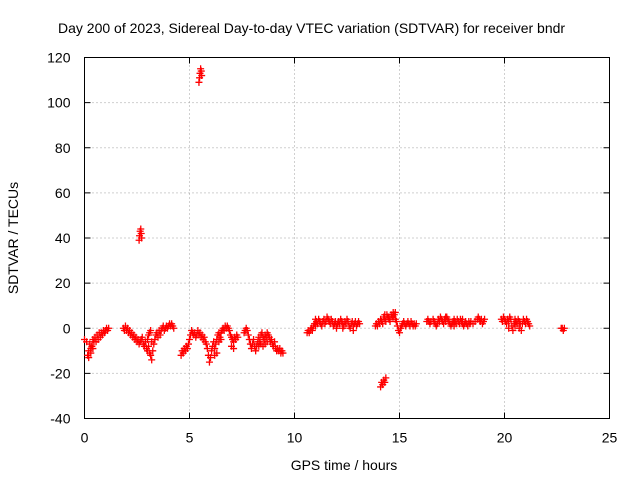 The width and height of the screenshot is (640, 480). What do you see at coordinates (295, 438) in the screenshot?
I see `x-tick-label: 10` at bounding box center [295, 438].